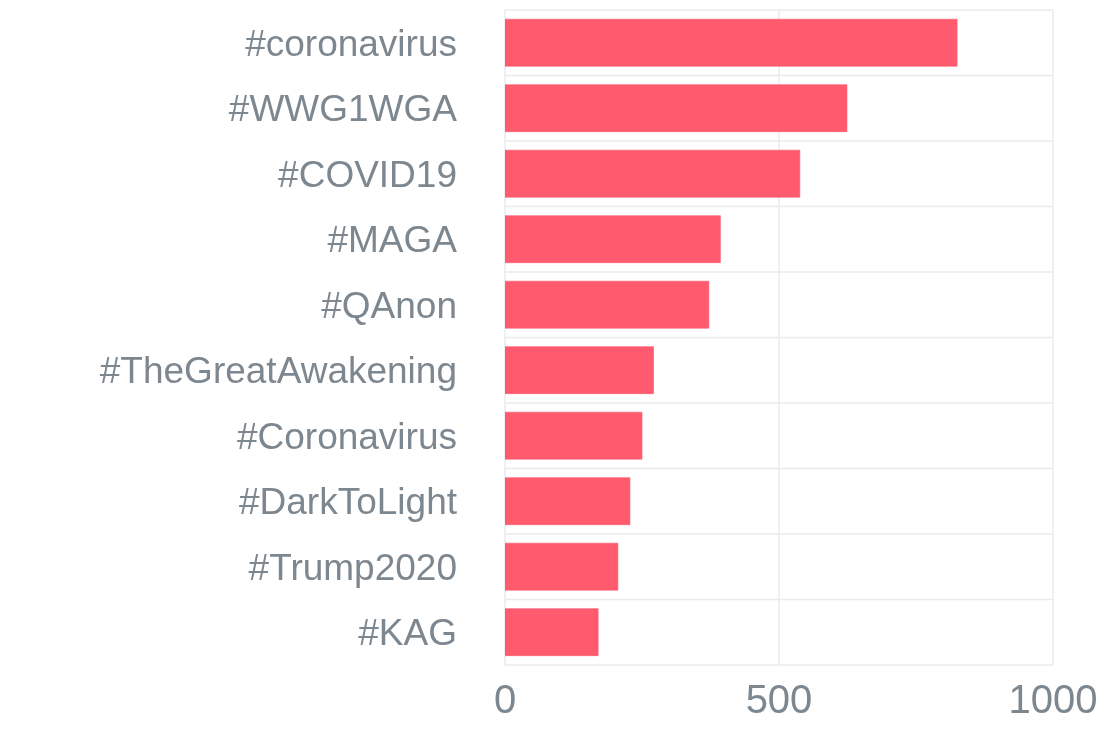  I want to click on y-tick-label: #Trump2020, so click(352, 567).